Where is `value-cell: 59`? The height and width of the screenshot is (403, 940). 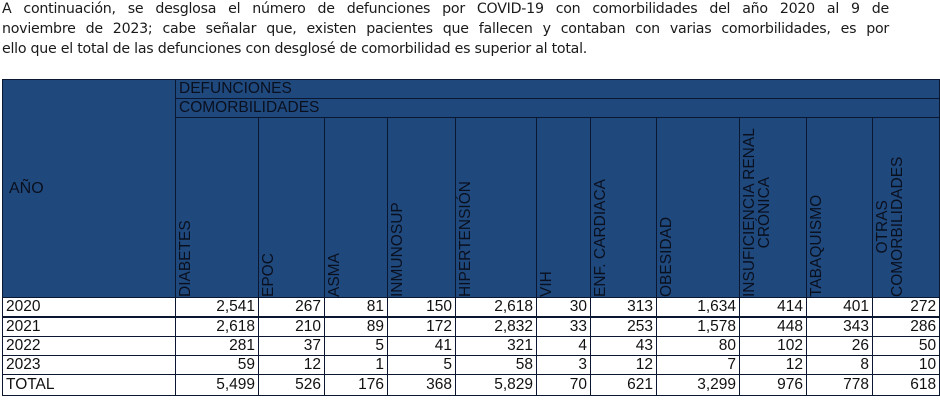 value-cell: 59 is located at coordinates (217, 365).